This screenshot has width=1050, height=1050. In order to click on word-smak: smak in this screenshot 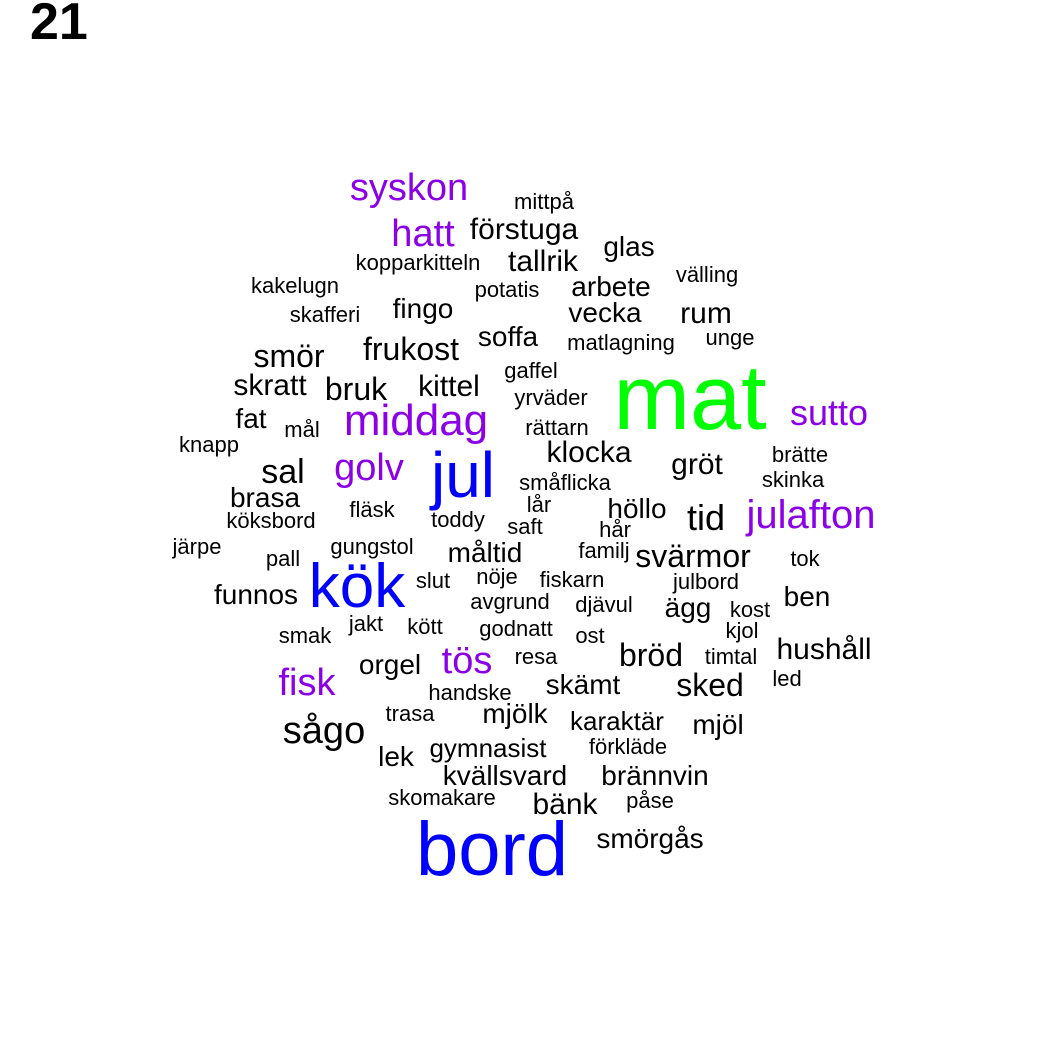, I will do `click(305, 635)`.